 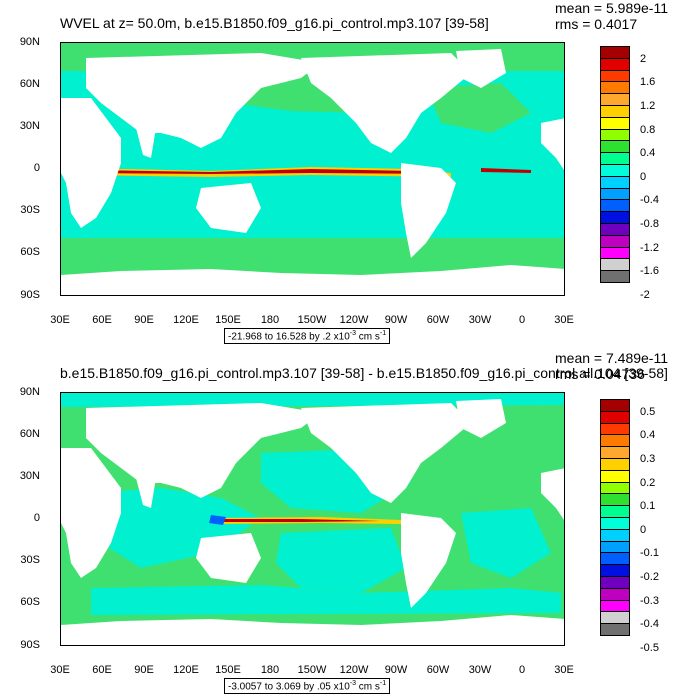 I want to click on colorbar-label: 0.8, so click(x=648, y=129).